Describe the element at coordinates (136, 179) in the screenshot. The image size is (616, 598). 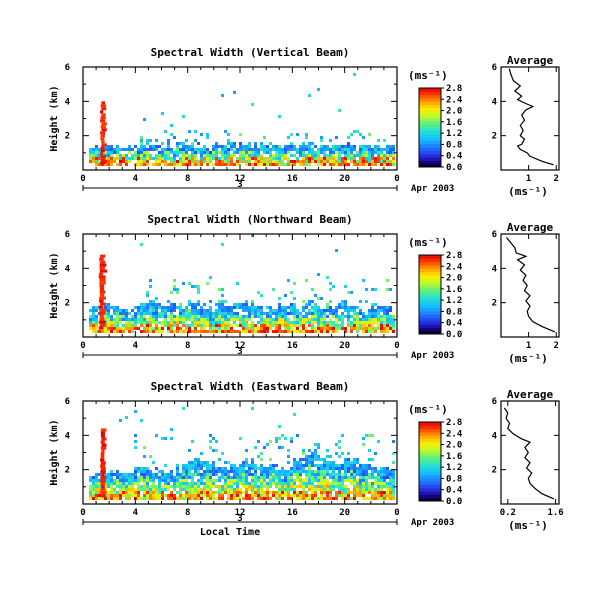
I see `x-tick-label: 4` at that location.